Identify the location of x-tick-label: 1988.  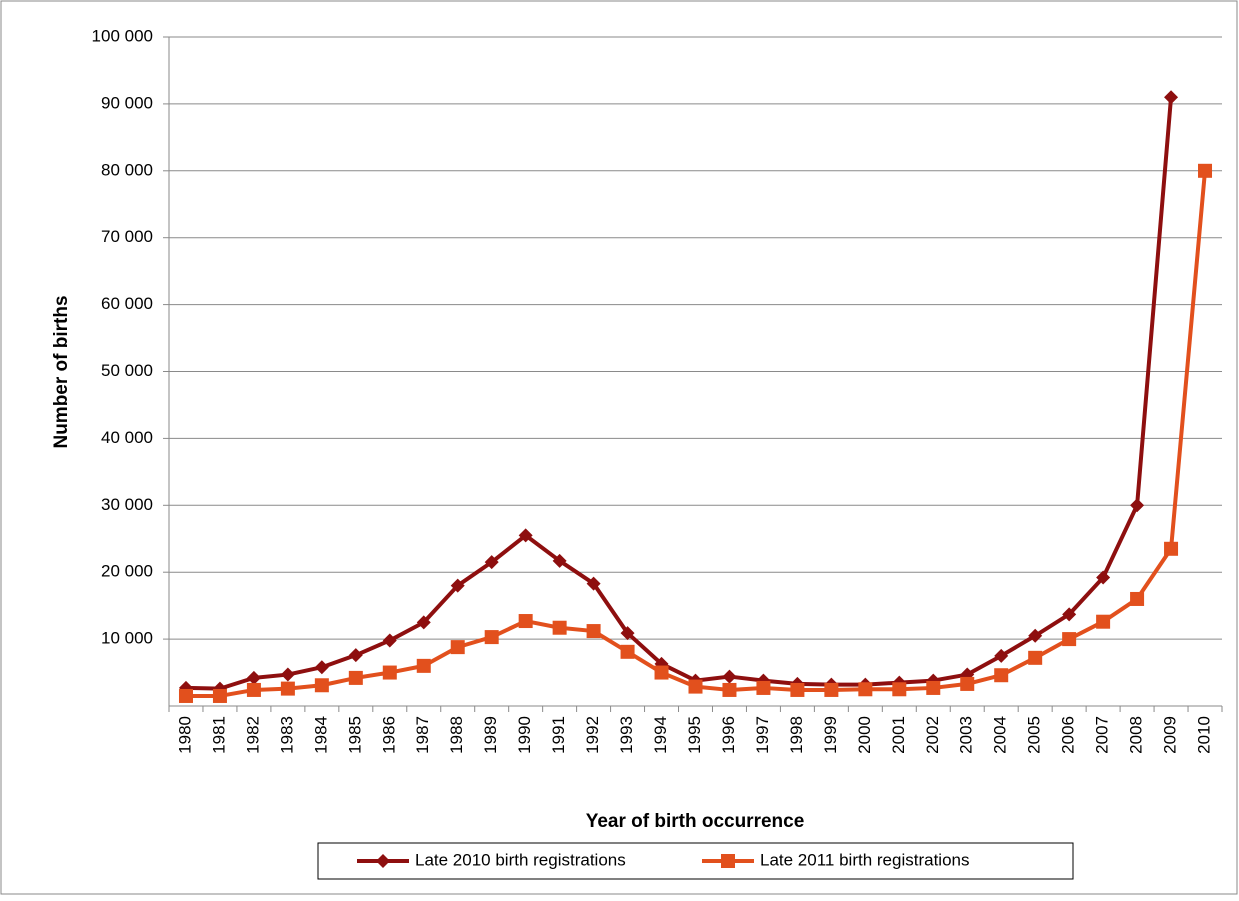
(456, 735).